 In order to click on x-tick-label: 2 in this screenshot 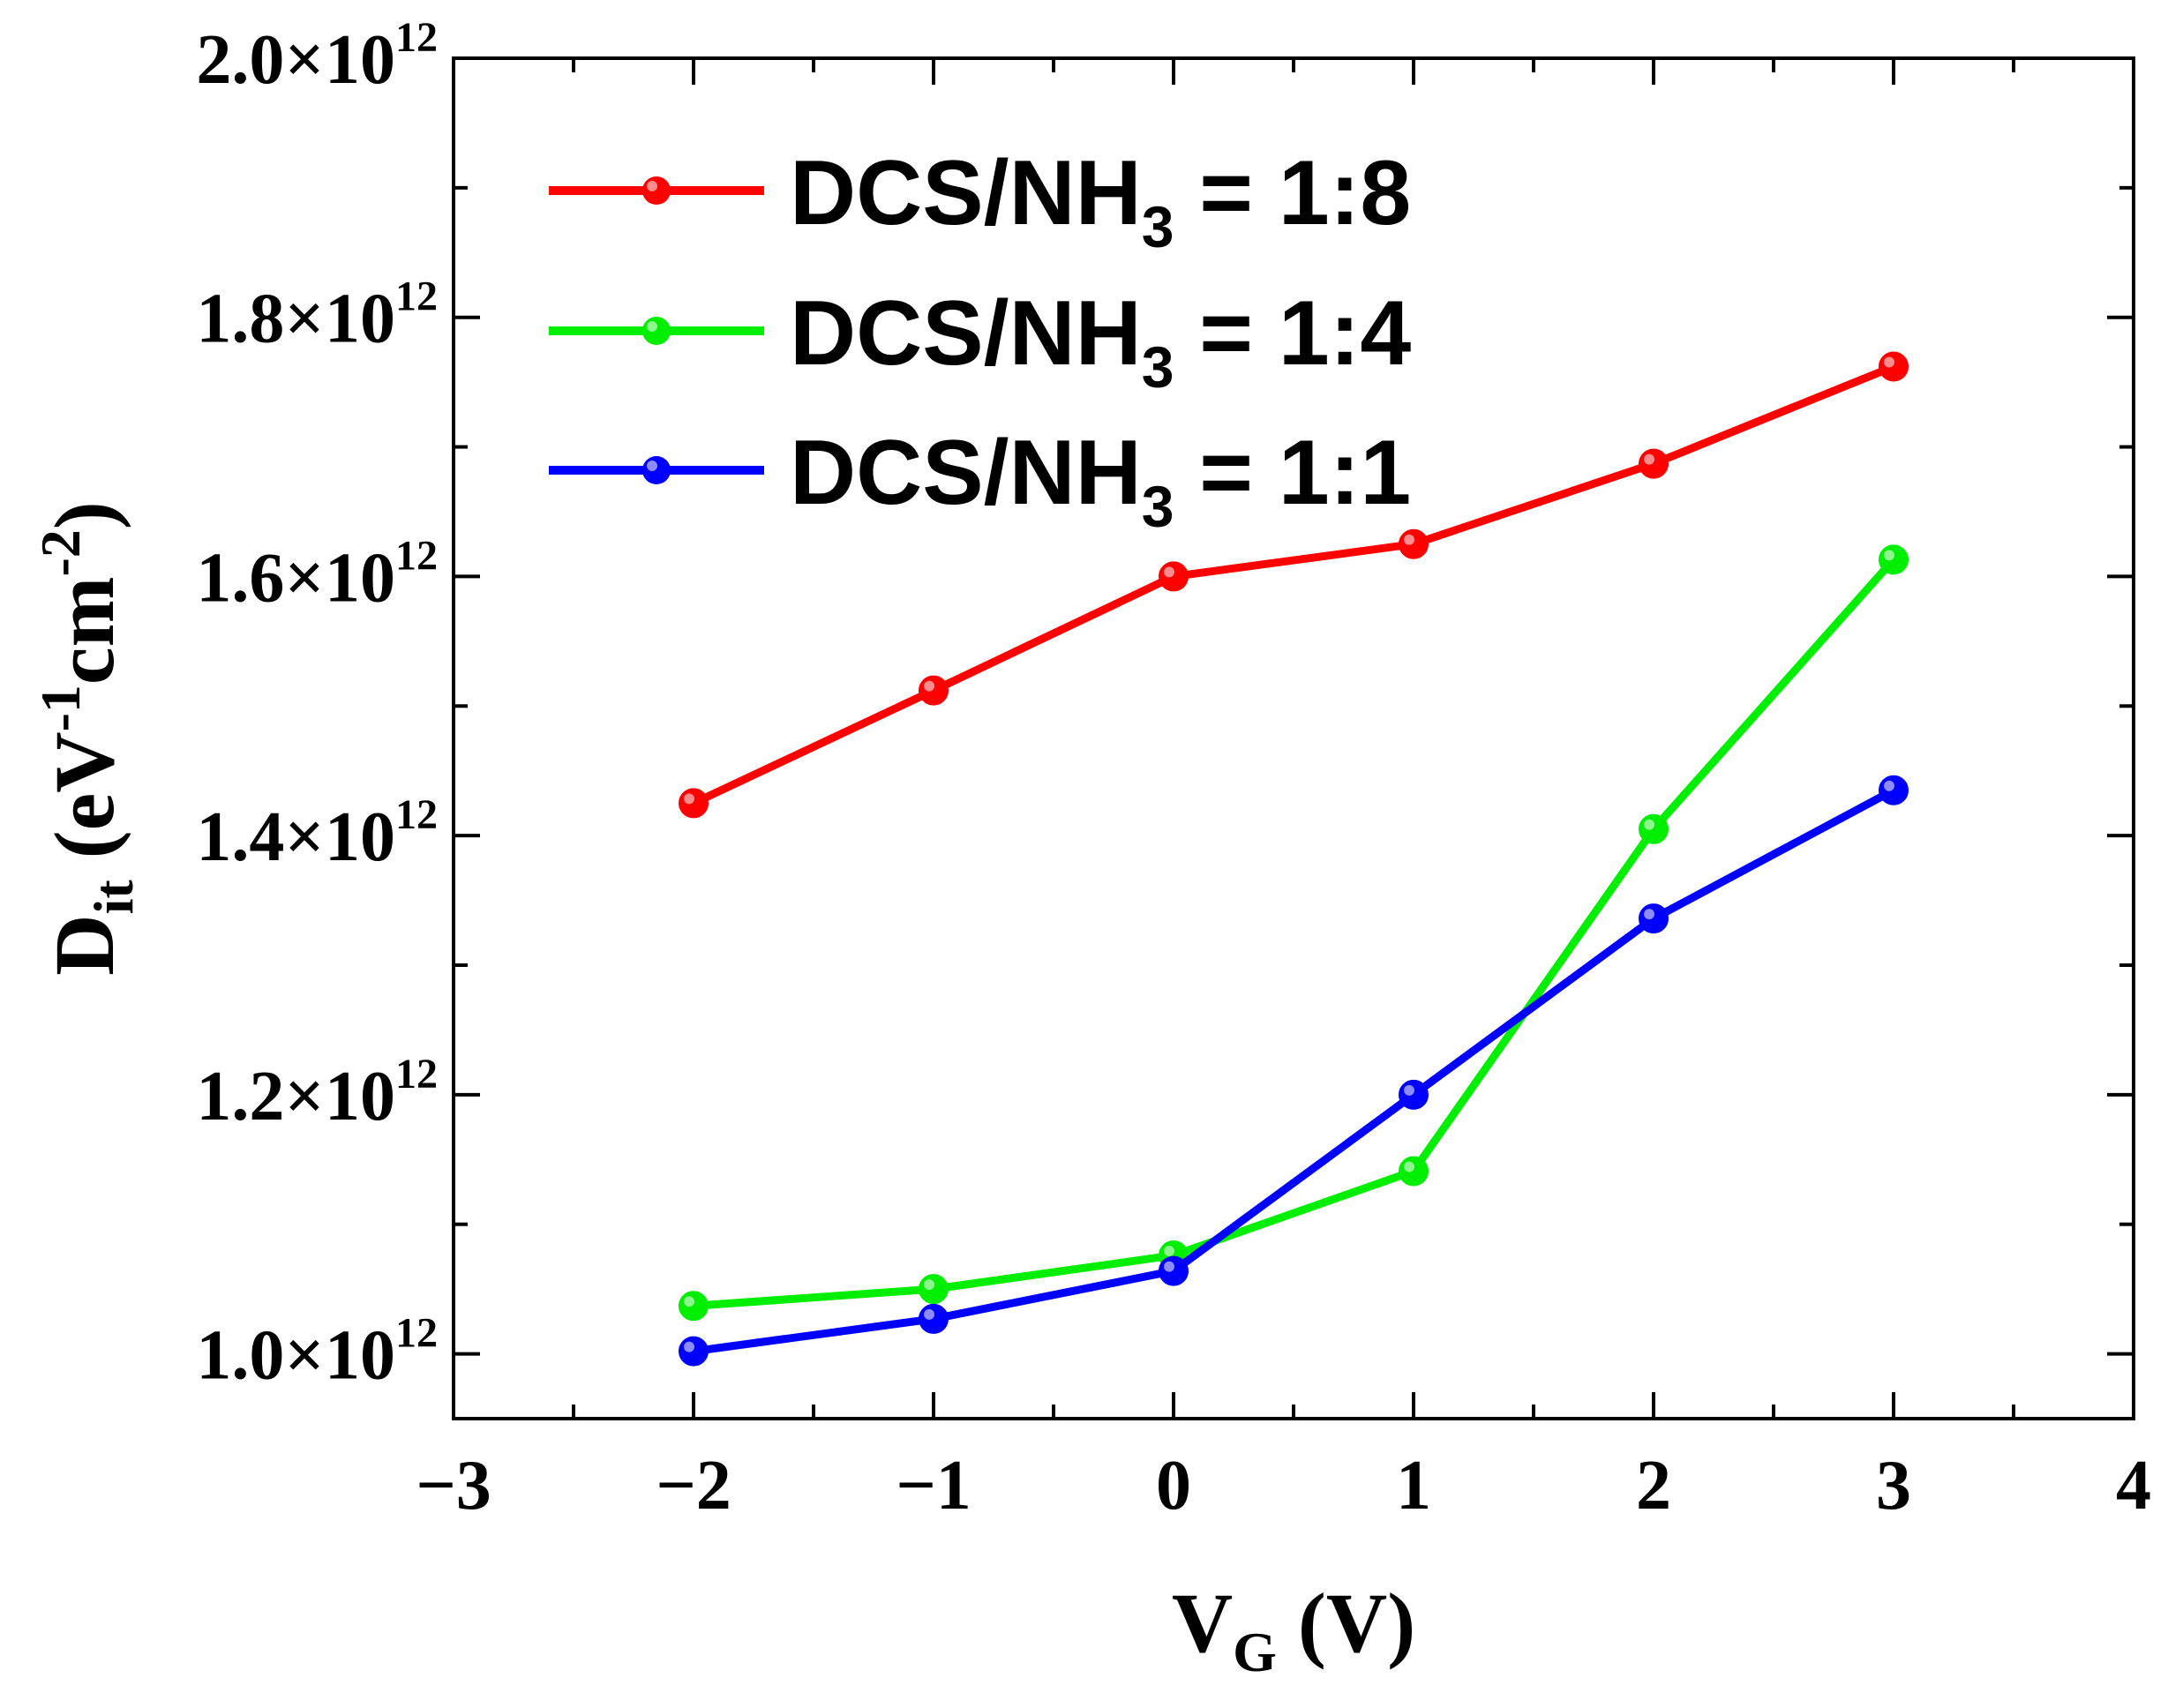, I will do `click(1654, 1485)`.